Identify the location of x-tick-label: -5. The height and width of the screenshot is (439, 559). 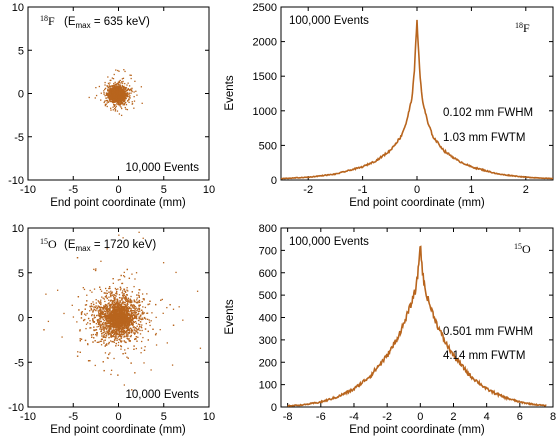
(73, 190).